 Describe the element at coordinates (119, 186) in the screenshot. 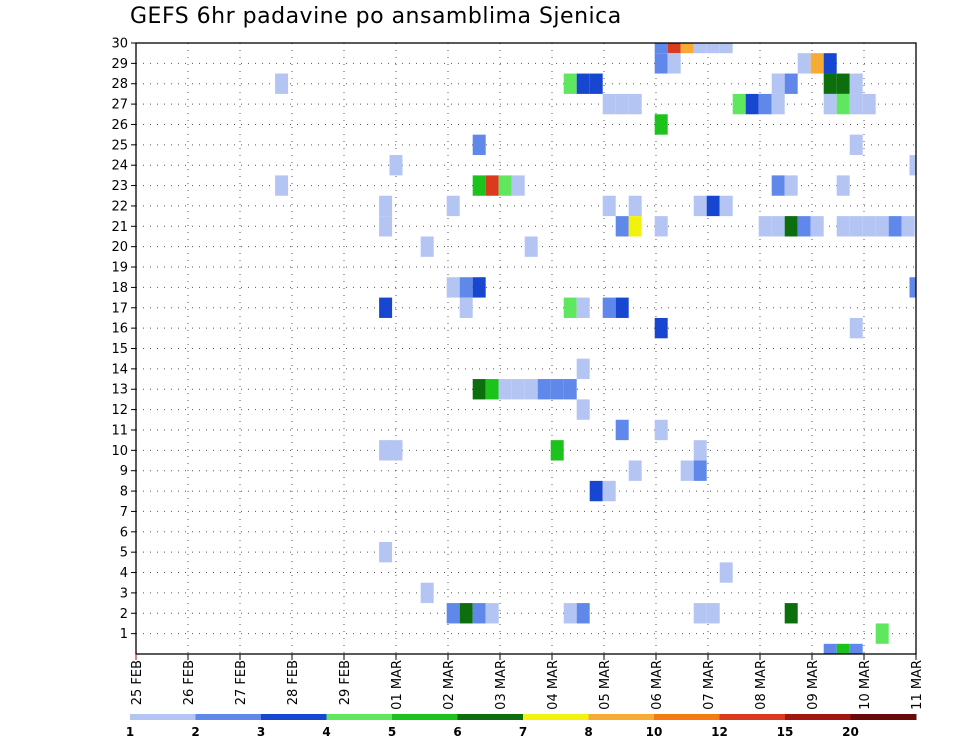

I see `y-tick-label: 23` at that location.